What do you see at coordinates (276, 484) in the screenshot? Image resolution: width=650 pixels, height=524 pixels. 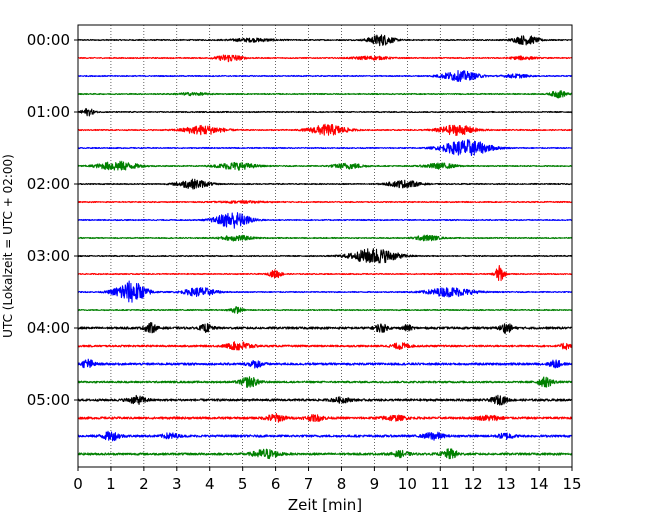 I see `x-tick-label: 6` at bounding box center [276, 484].